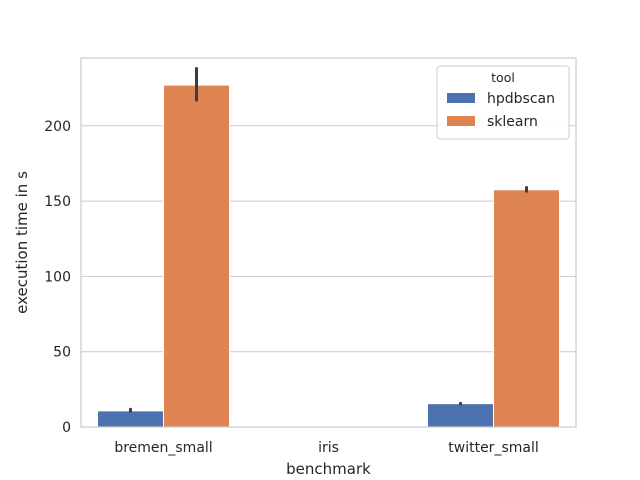  What do you see at coordinates (196, 256) in the screenshot?
I see `bar-sklearn-bremen_small` at bounding box center [196, 256].